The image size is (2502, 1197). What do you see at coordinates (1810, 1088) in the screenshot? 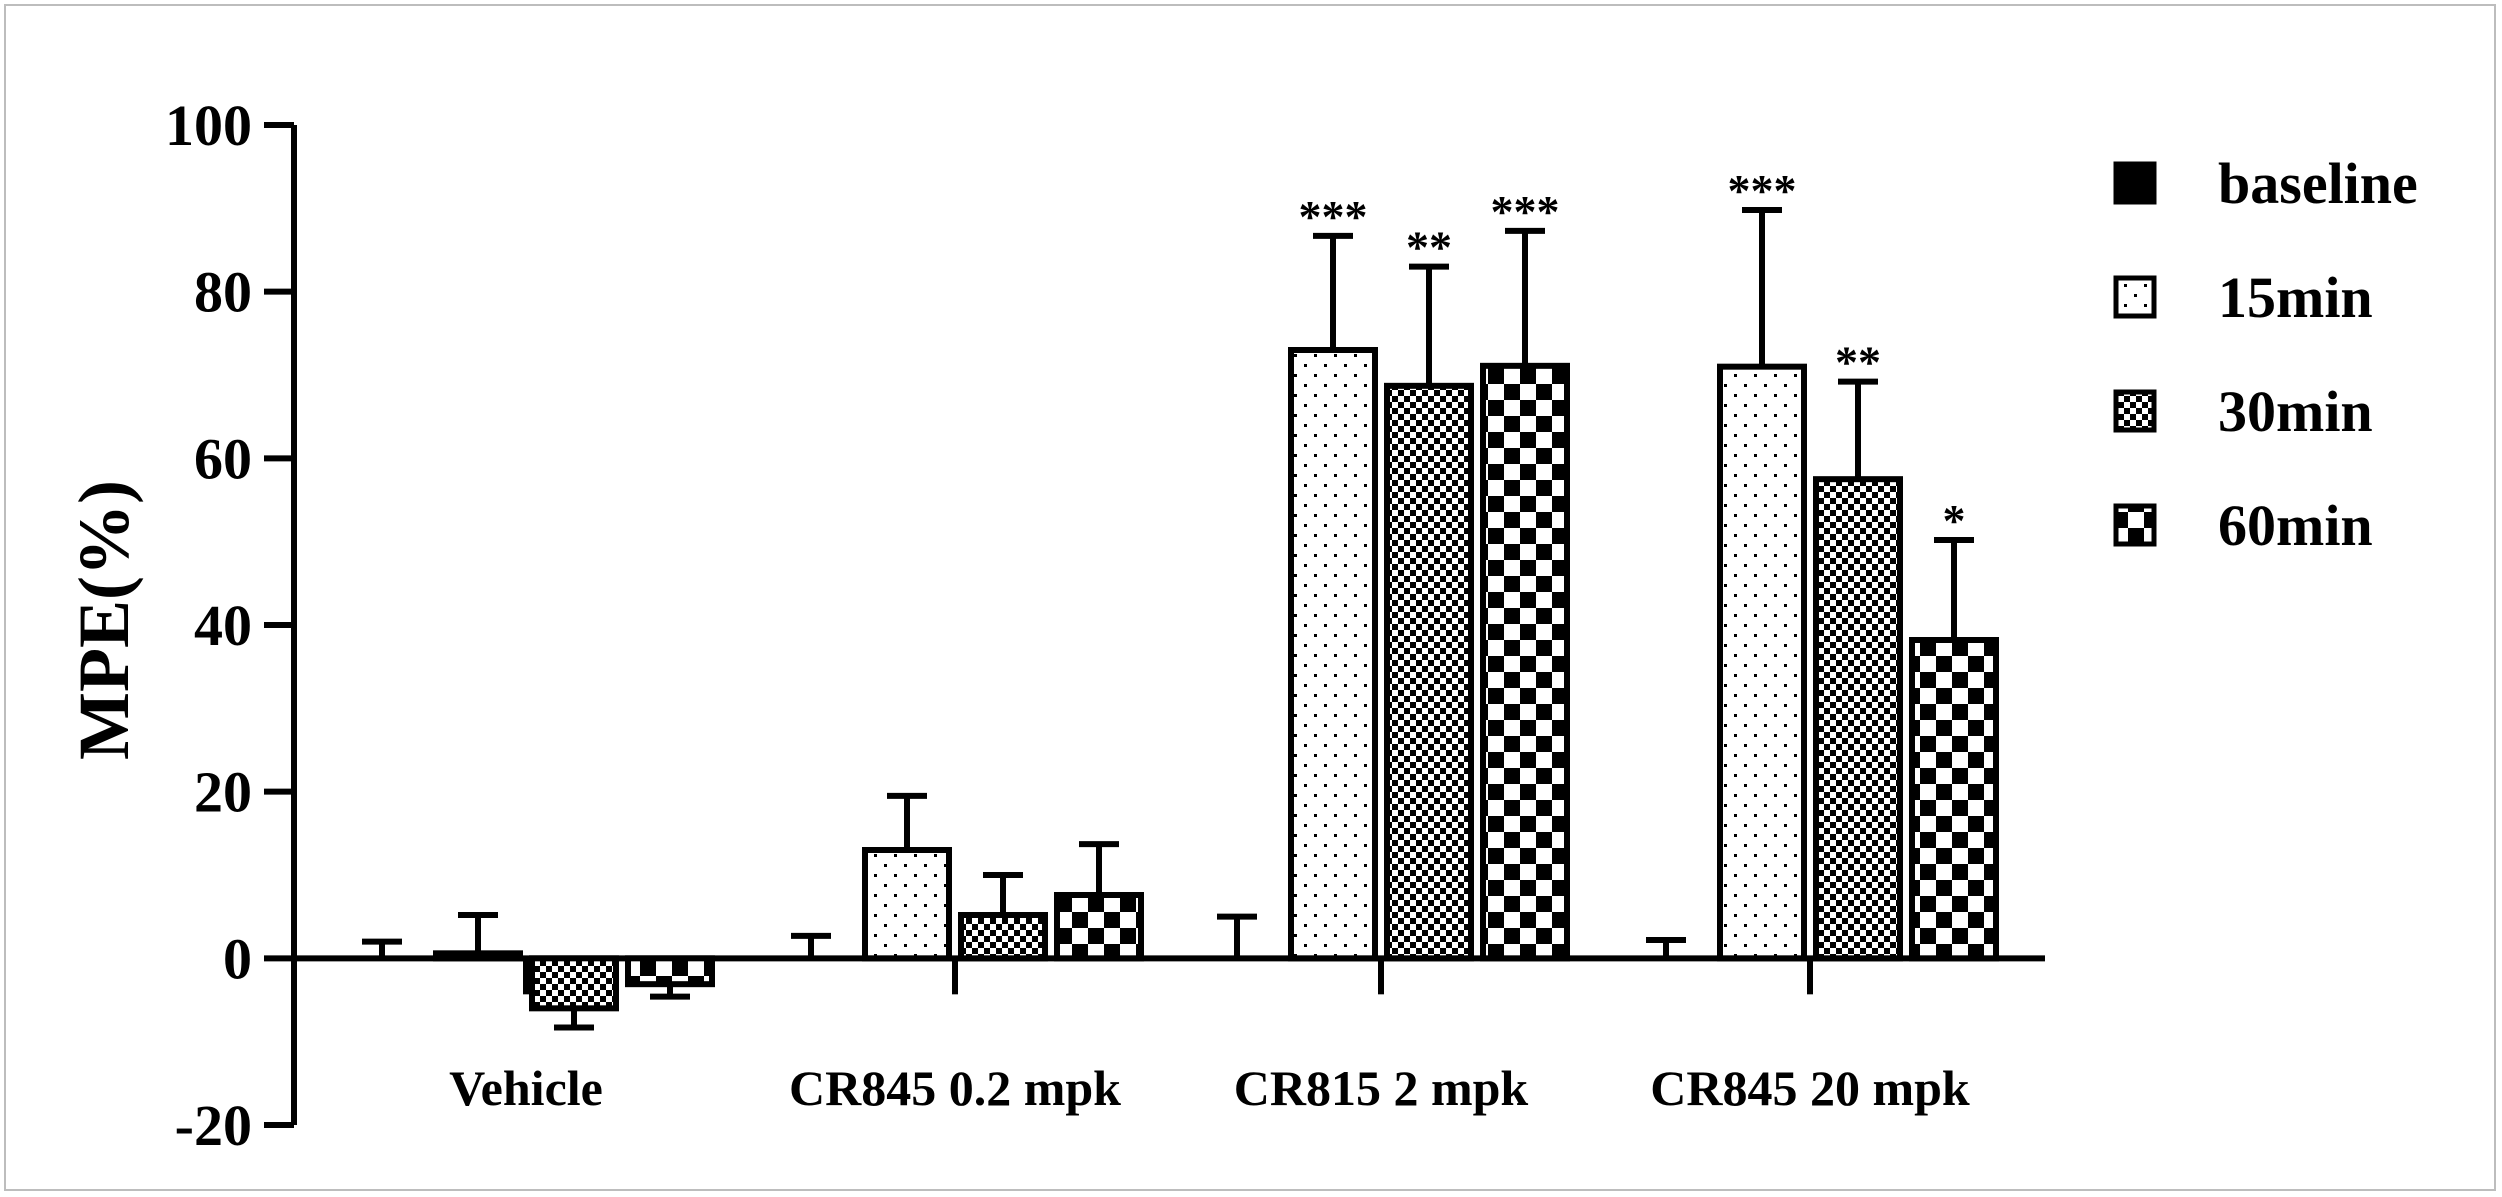
I see `category-label: CR845 20 mpk` at bounding box center [1810, 1088].